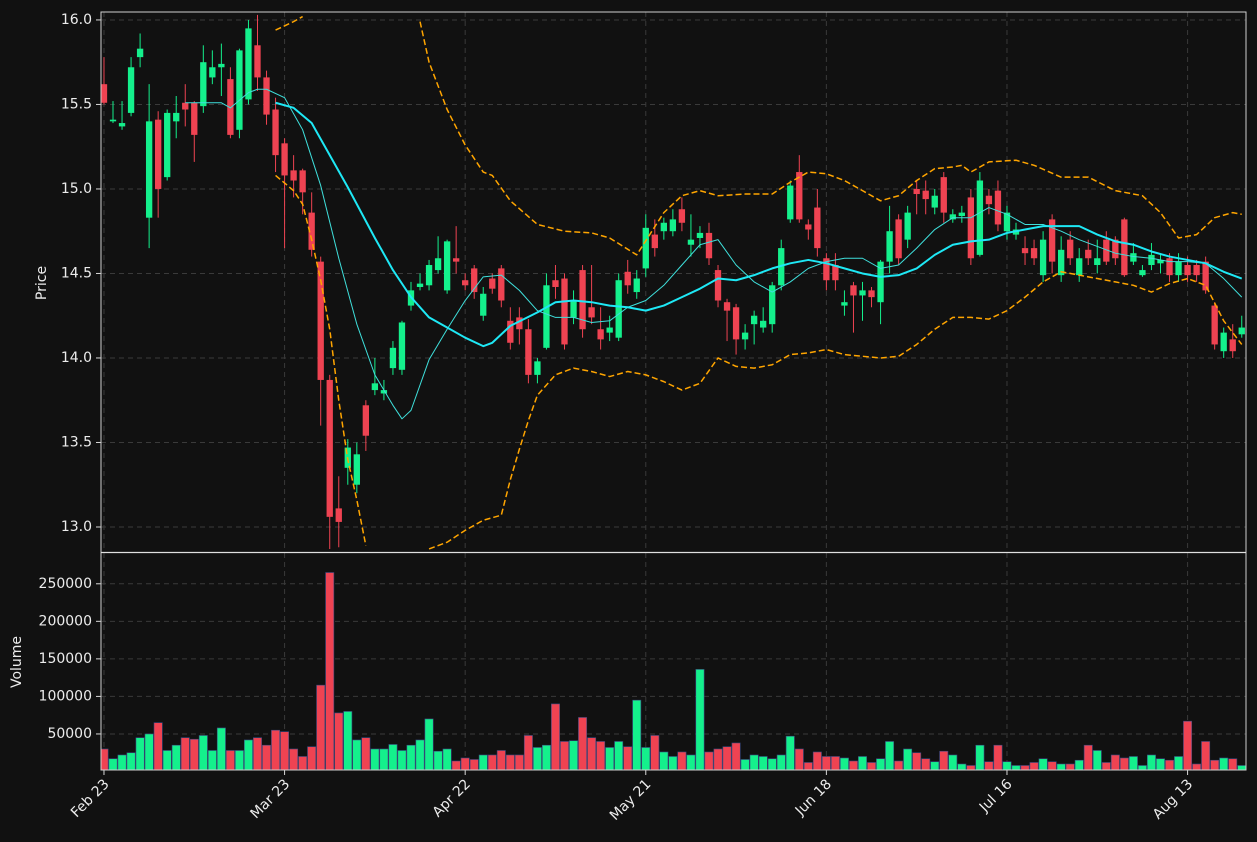 This screenshot has height=842, width=1257. What do you see at coordinates (76, 527) in the screenshot?
I see `y-tick-label: 13.0` at bounding box center [76, 527].